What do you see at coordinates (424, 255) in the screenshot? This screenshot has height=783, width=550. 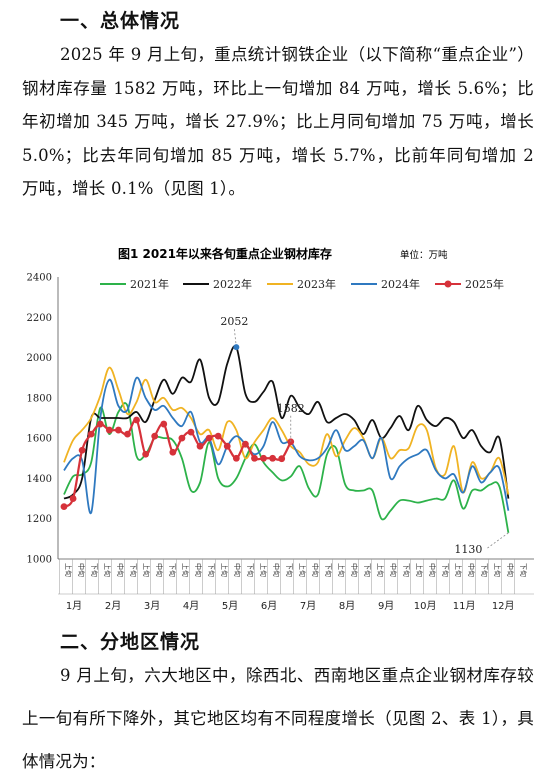 I see `chart-unit: 单位：万吨` at bounding box center [424, 255].